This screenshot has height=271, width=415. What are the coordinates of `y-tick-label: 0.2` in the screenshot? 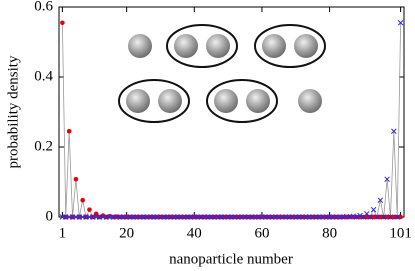 It's located at (43, 146).